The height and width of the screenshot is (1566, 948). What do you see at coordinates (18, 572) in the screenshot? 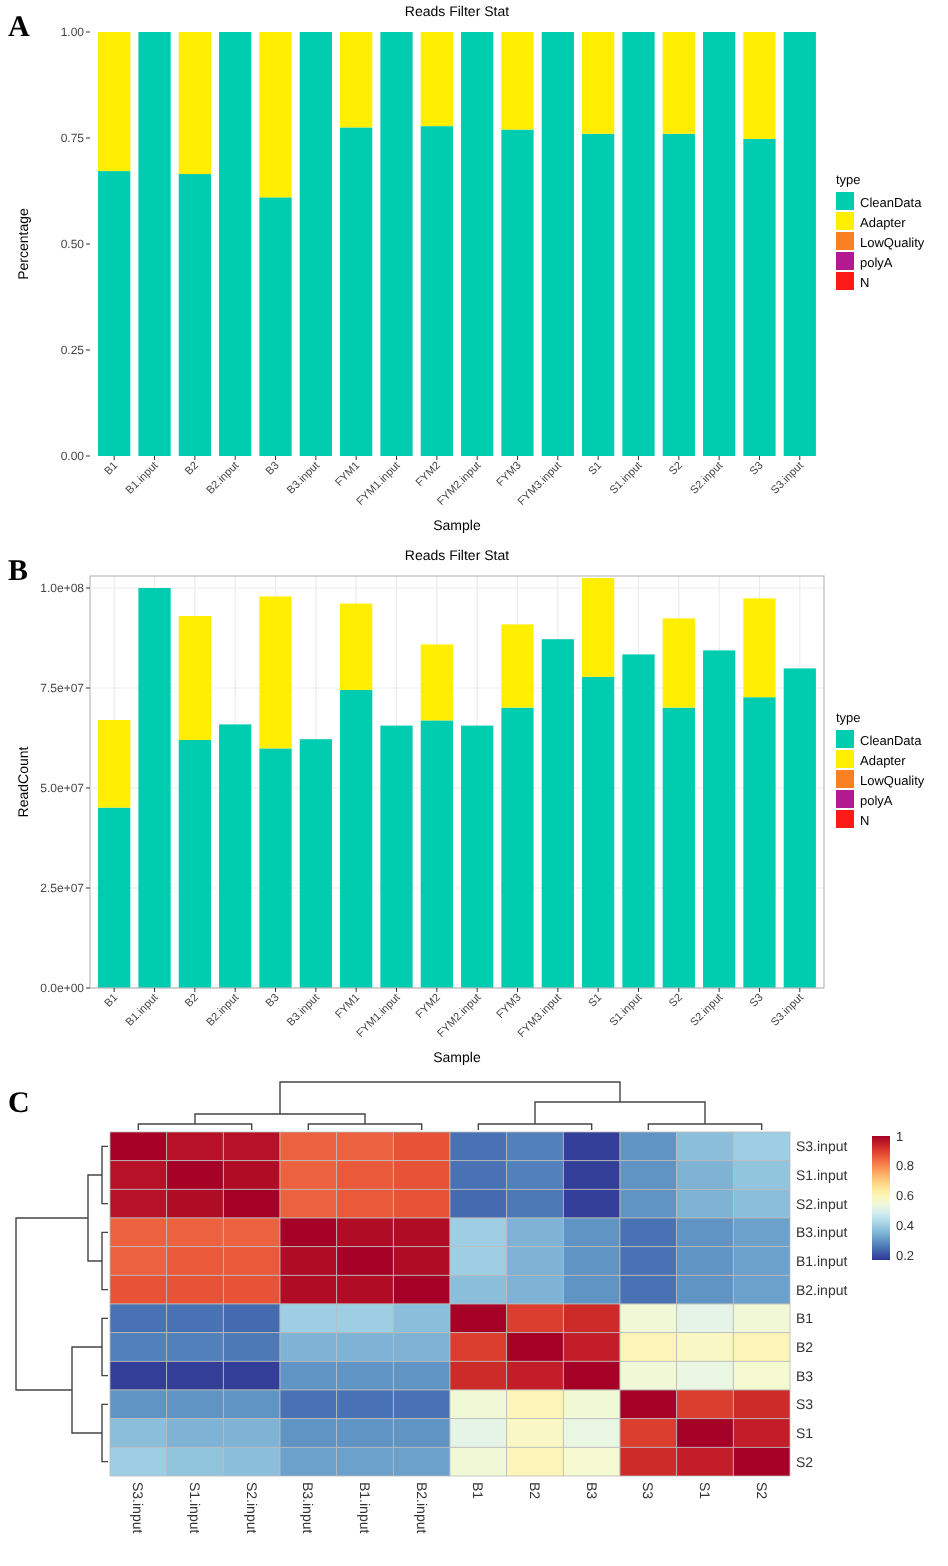
I see `text: B` at bounding box center [18, 572].